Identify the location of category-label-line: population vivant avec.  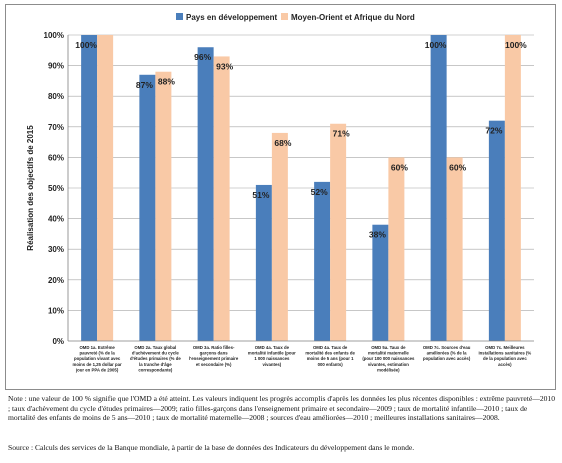
(97, 358).